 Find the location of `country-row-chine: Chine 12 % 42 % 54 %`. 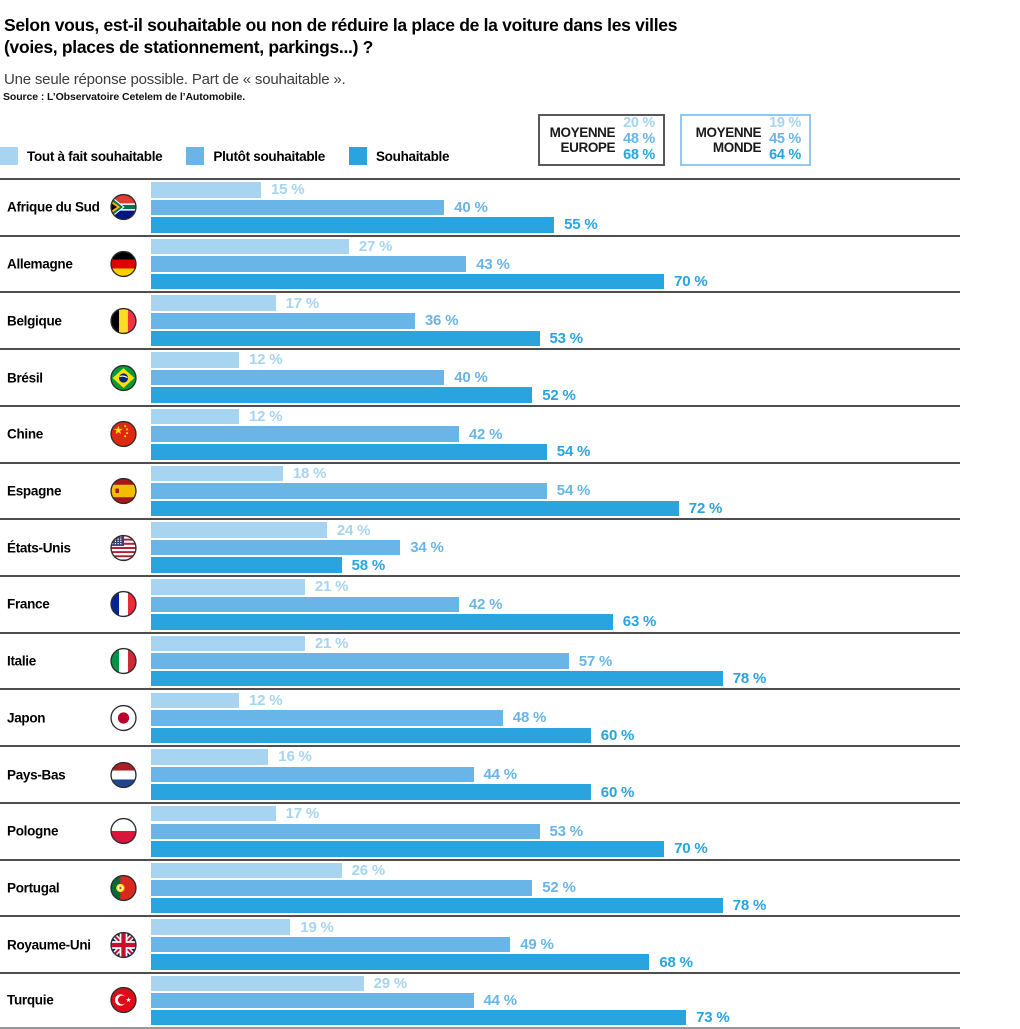

country-row-chine: Chine 12 % 42 % 54 % is located at coordinates (480, 433).